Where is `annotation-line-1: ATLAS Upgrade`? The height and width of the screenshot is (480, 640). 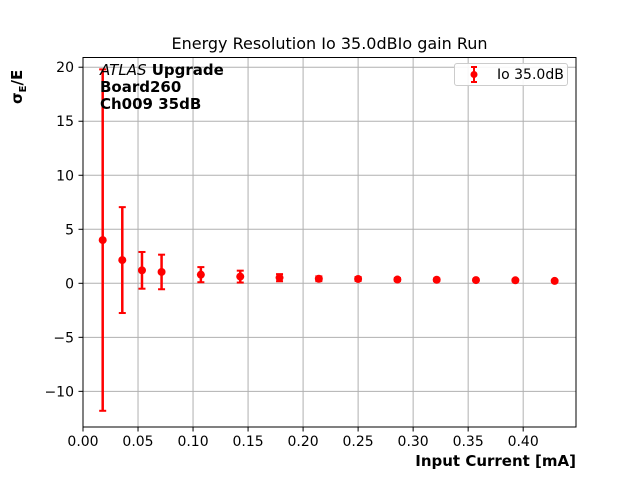
annotation-line-1: ATLAS Upgrade is located at coordinates (162, 70).